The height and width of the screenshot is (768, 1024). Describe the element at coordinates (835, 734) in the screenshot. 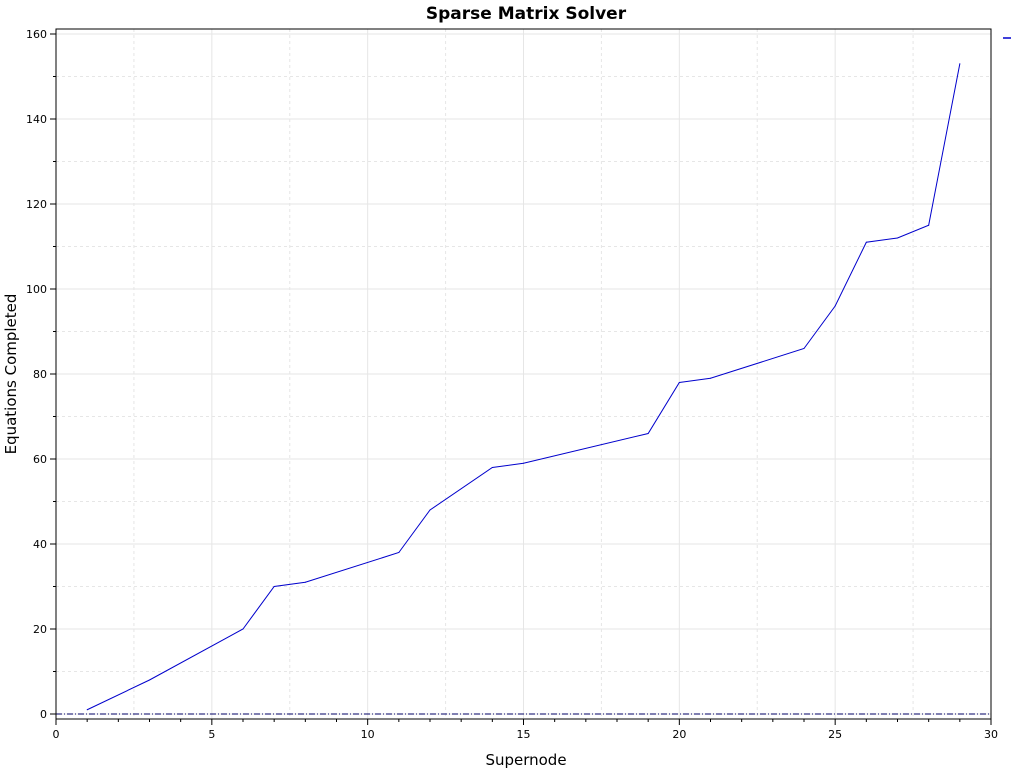

I see `x-tick-label: 25` at that location.